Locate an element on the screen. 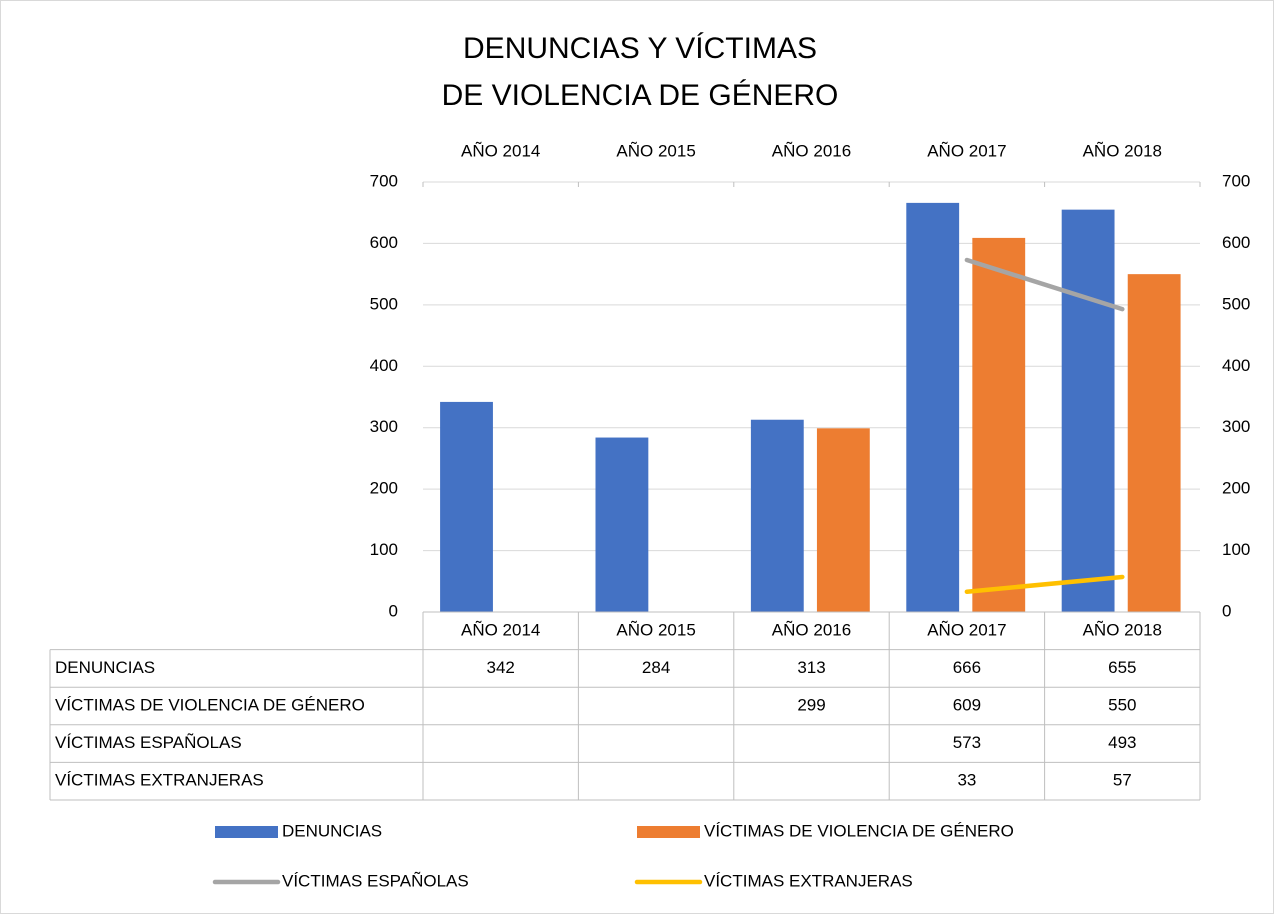  table-row-label: VÍCTIMAS ESPAÑOLAS is located at coordinates (148, 742).